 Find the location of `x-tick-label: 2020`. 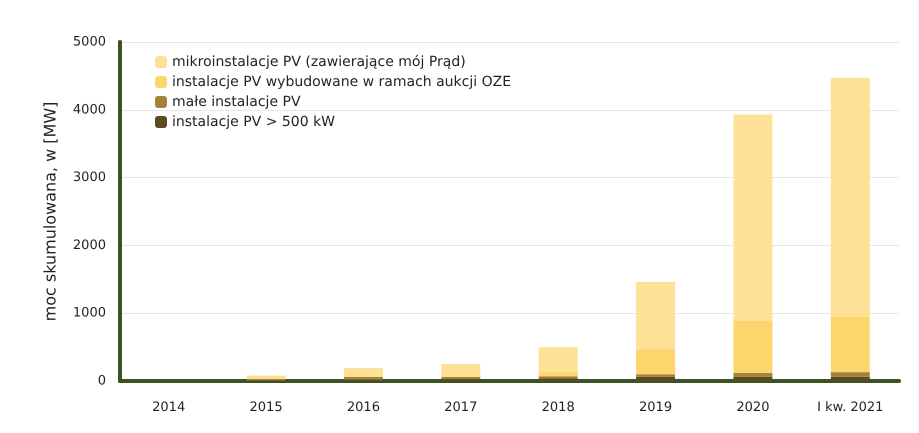

x-tick-label: 2020 is located at coordinates (753, 407).